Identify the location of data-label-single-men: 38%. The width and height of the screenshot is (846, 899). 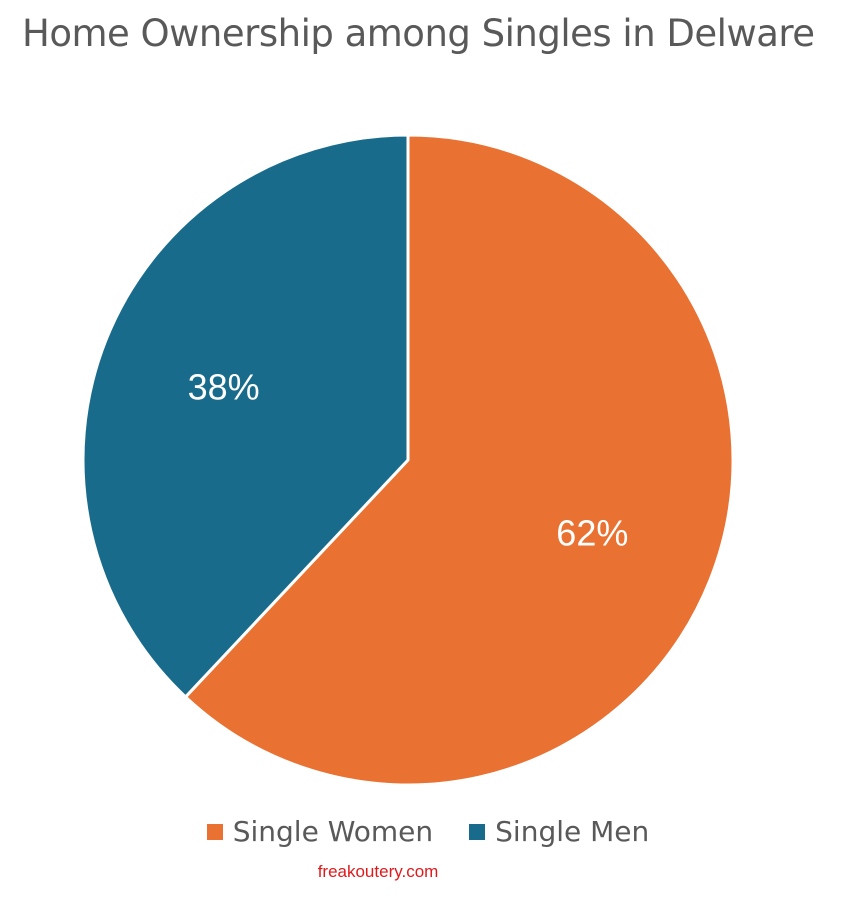
(224, 387).